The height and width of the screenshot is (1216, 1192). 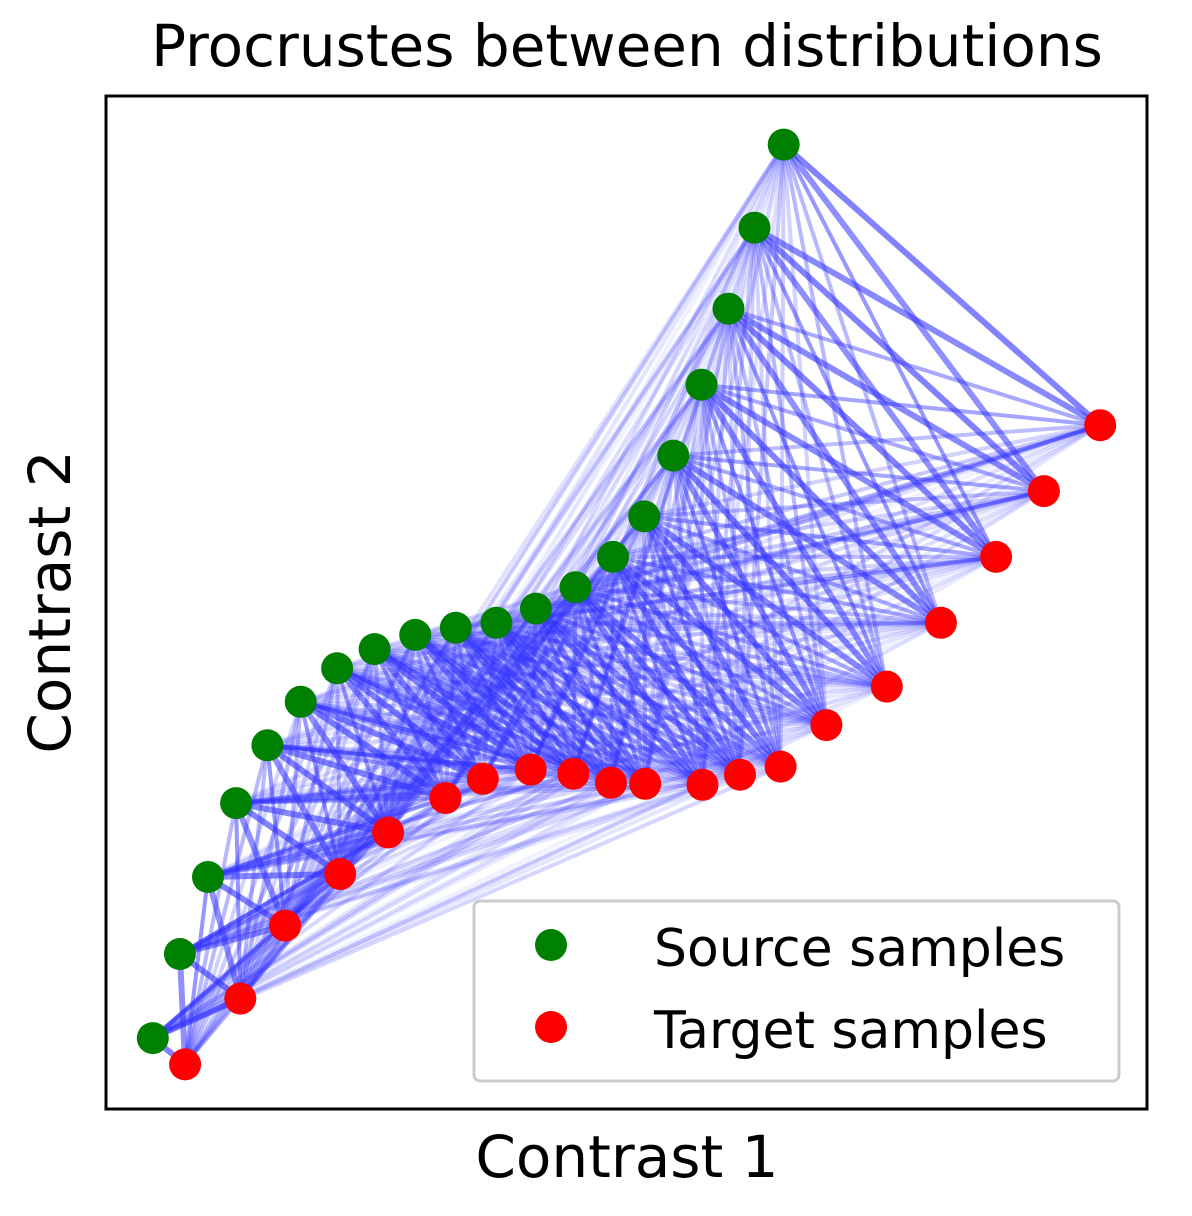 I want to click on chart-title: Procrustes between distributions, so click(x=627, y=46).